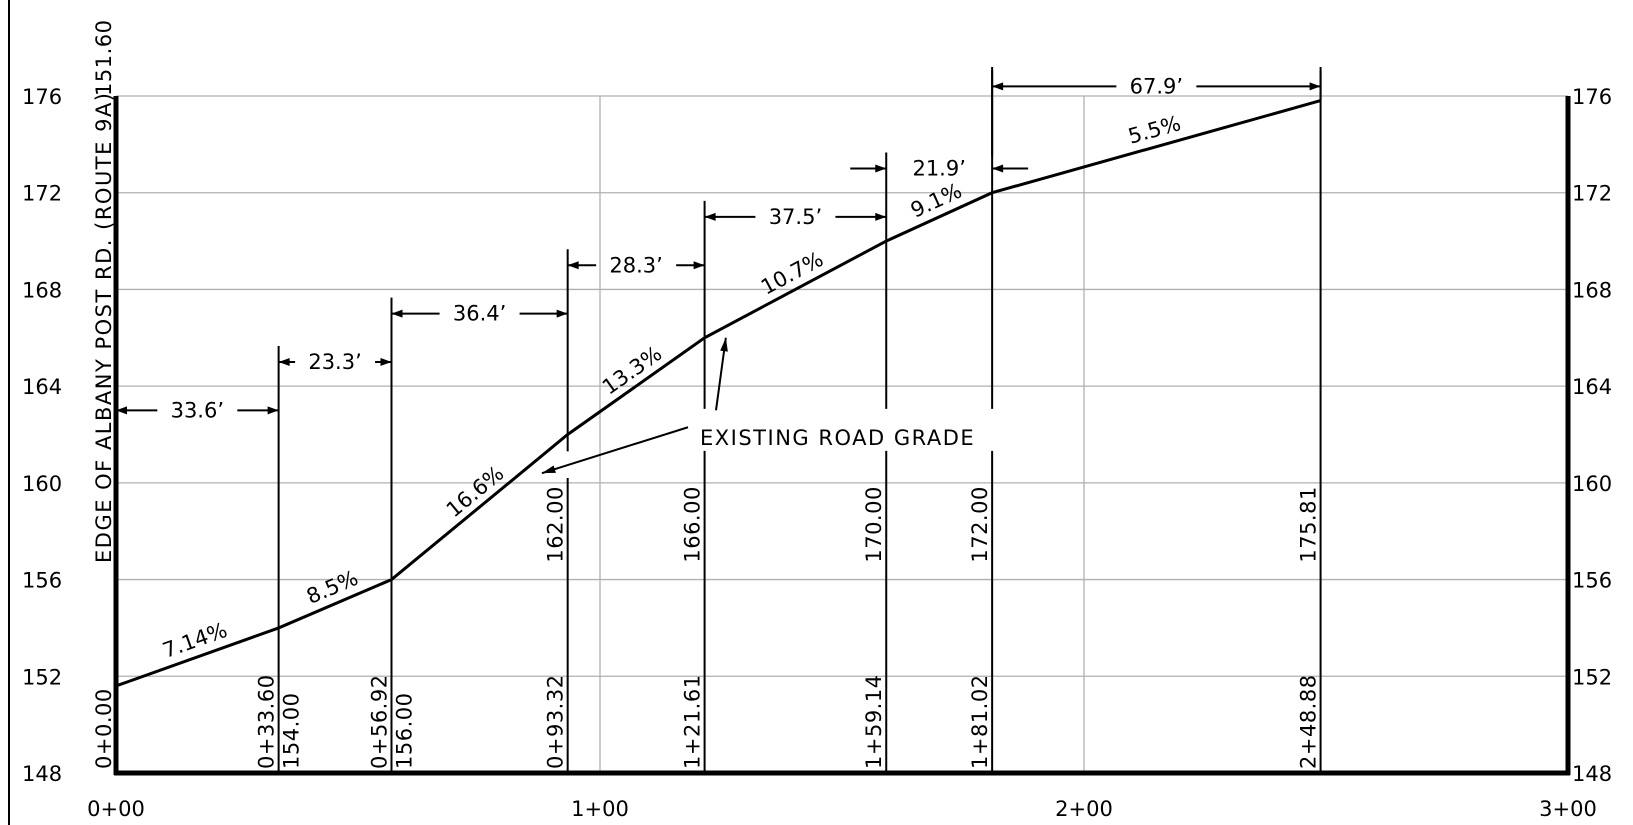 This screenshot has height=825, width=1633. Describe the element at coordinates (42, 97) in the screenshot. I see `y-tick-label-left: 176` at that location.